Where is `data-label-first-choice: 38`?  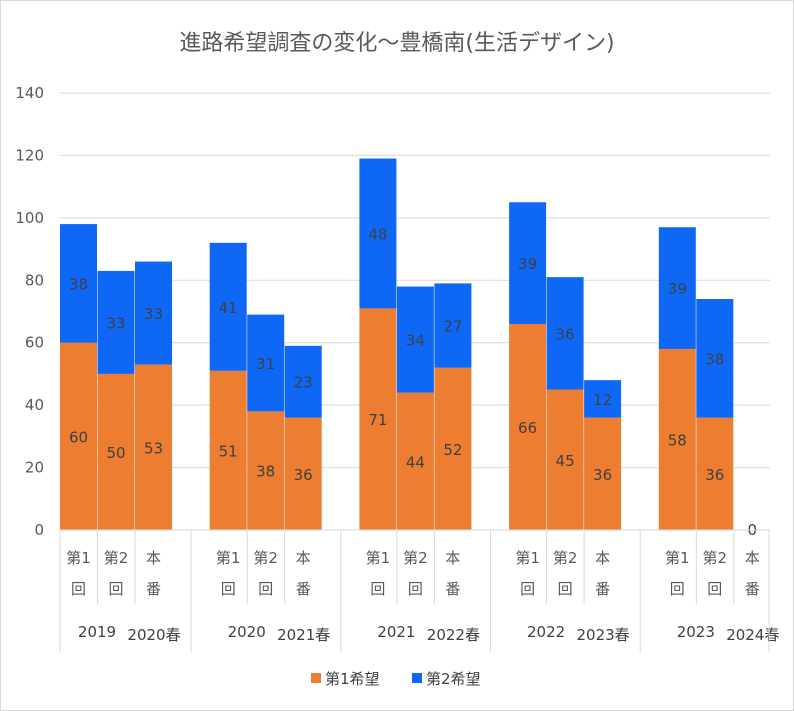 data-label-first-choice: 38 is located at coordinates (265, 472).